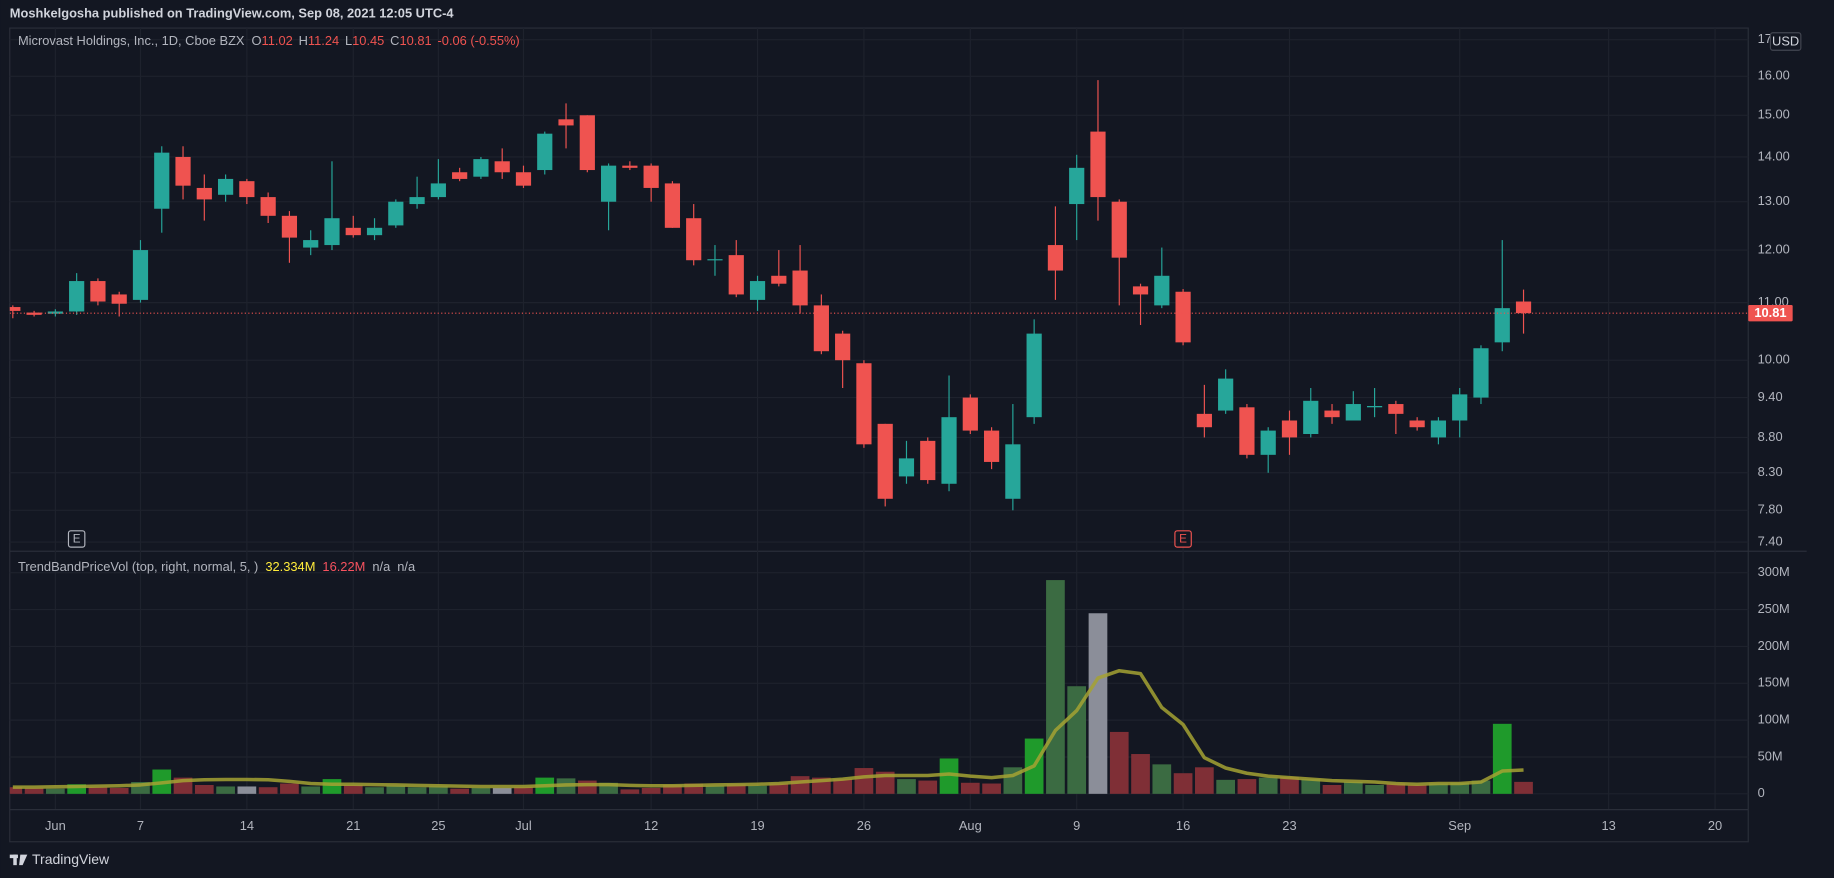 Image resolution: width=1834 pixels, height=878 pixels. Describe the element at coordinates (1608, 825) in the screenshot. I see `x-tick-label: 13` at that location.